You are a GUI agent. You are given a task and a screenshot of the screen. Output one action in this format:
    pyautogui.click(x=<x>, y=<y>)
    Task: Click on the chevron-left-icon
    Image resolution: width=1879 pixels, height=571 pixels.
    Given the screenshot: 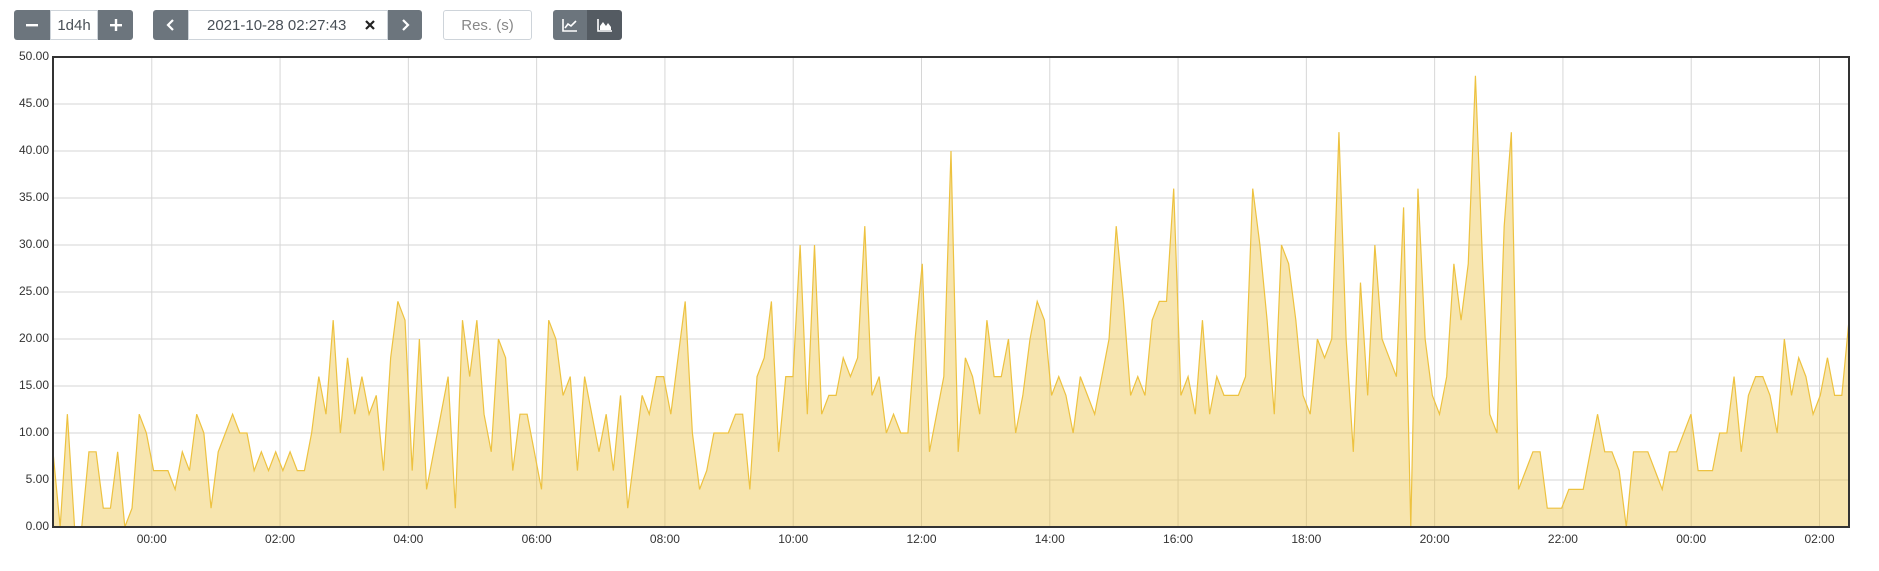 What is the action you would take?
    pyautogui.click(x=169, y=25)
    